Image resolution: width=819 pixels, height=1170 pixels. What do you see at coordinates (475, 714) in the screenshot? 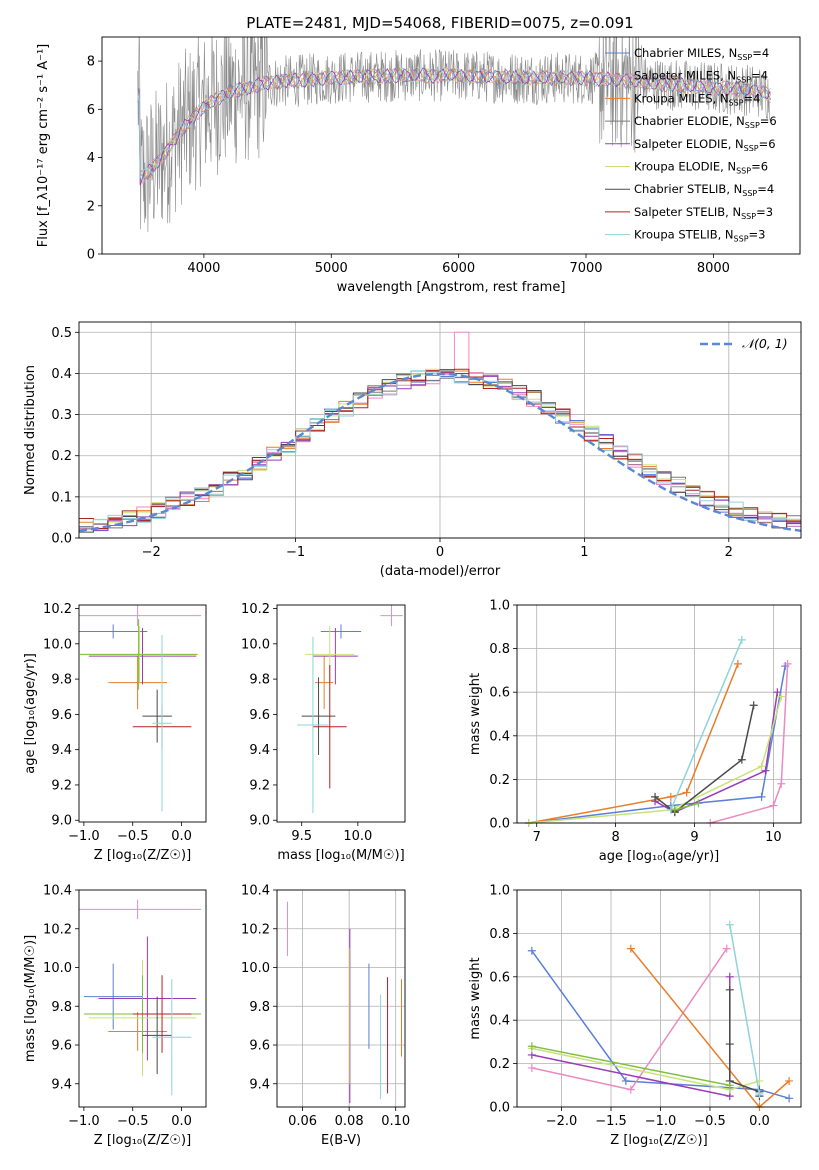
I see `y-axis-label: mass weight` at bounding box center [475, 714].